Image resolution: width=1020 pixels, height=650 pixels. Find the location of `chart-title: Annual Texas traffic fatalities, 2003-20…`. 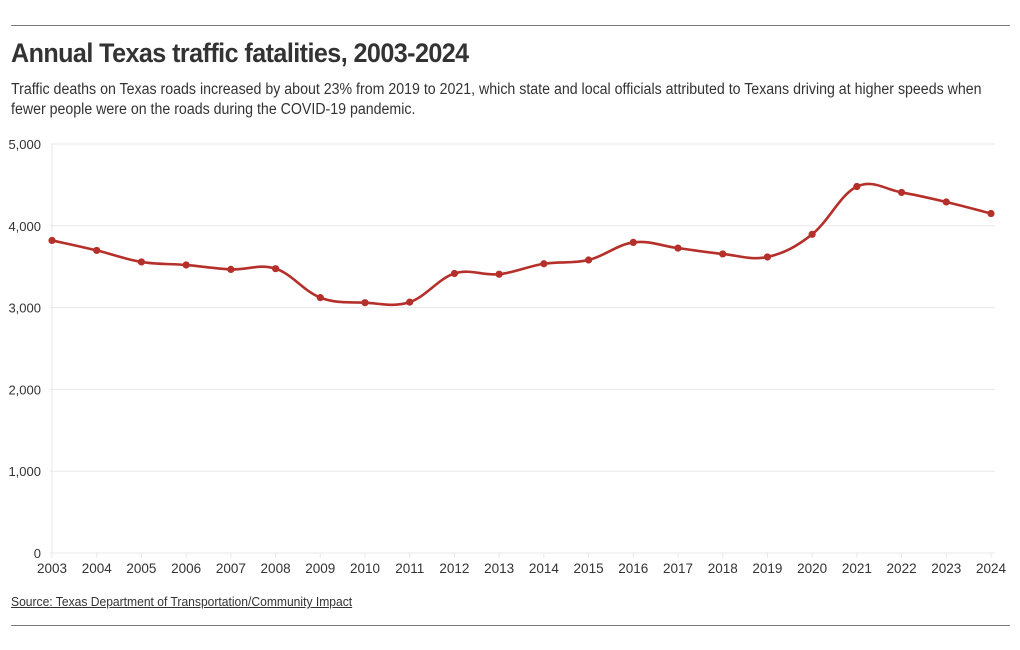

chart-title: Annual Texas traffic fatalities, 2003-20… is located at coordinates (240, 53).